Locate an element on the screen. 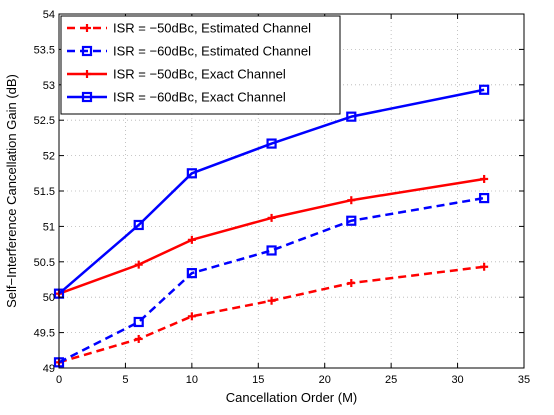  x-tick-label: 20 is located at coordinates (325, 380).